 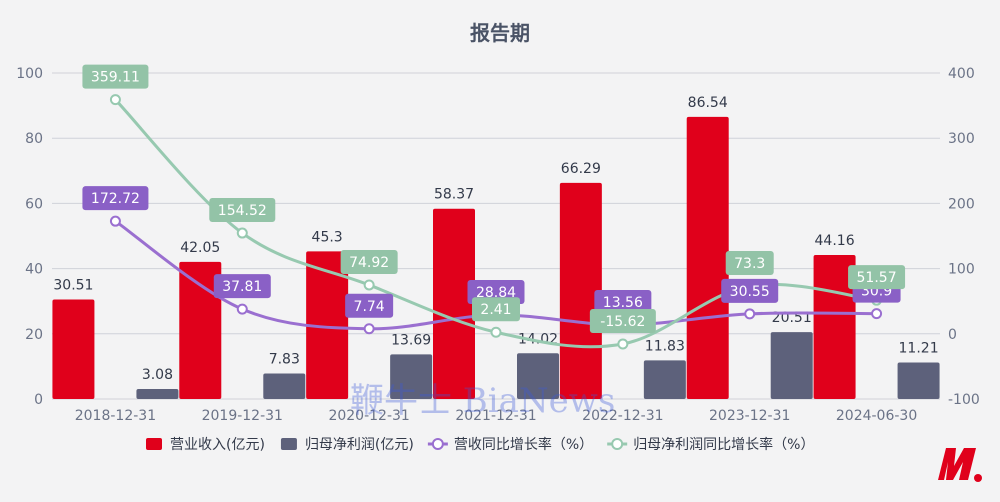 I want to click on line-value-label: 51.57, so click(x=877, y=278).